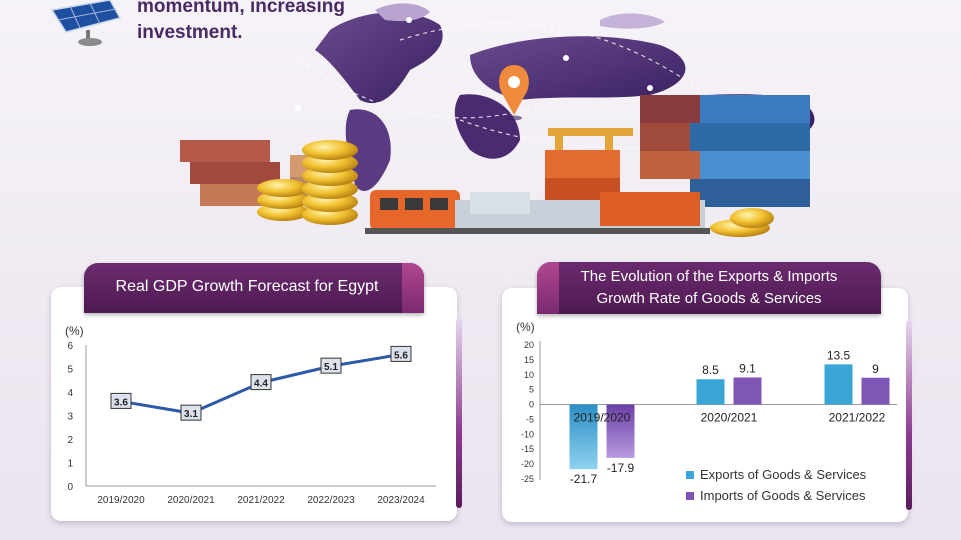 Image resolution: width=961 pixels, height=540 pixels. Describe the element at coordinates (690, 495) in the screenshot. I see `legend-swatch-imports` at that location.